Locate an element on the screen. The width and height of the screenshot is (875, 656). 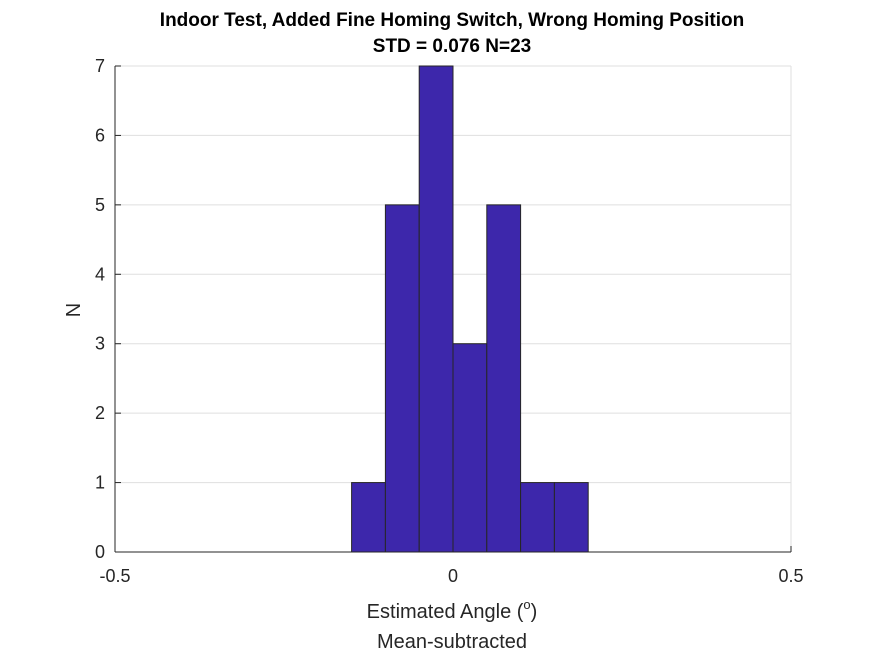
y-tick-label: 1 is located at coordinates (100, 483).